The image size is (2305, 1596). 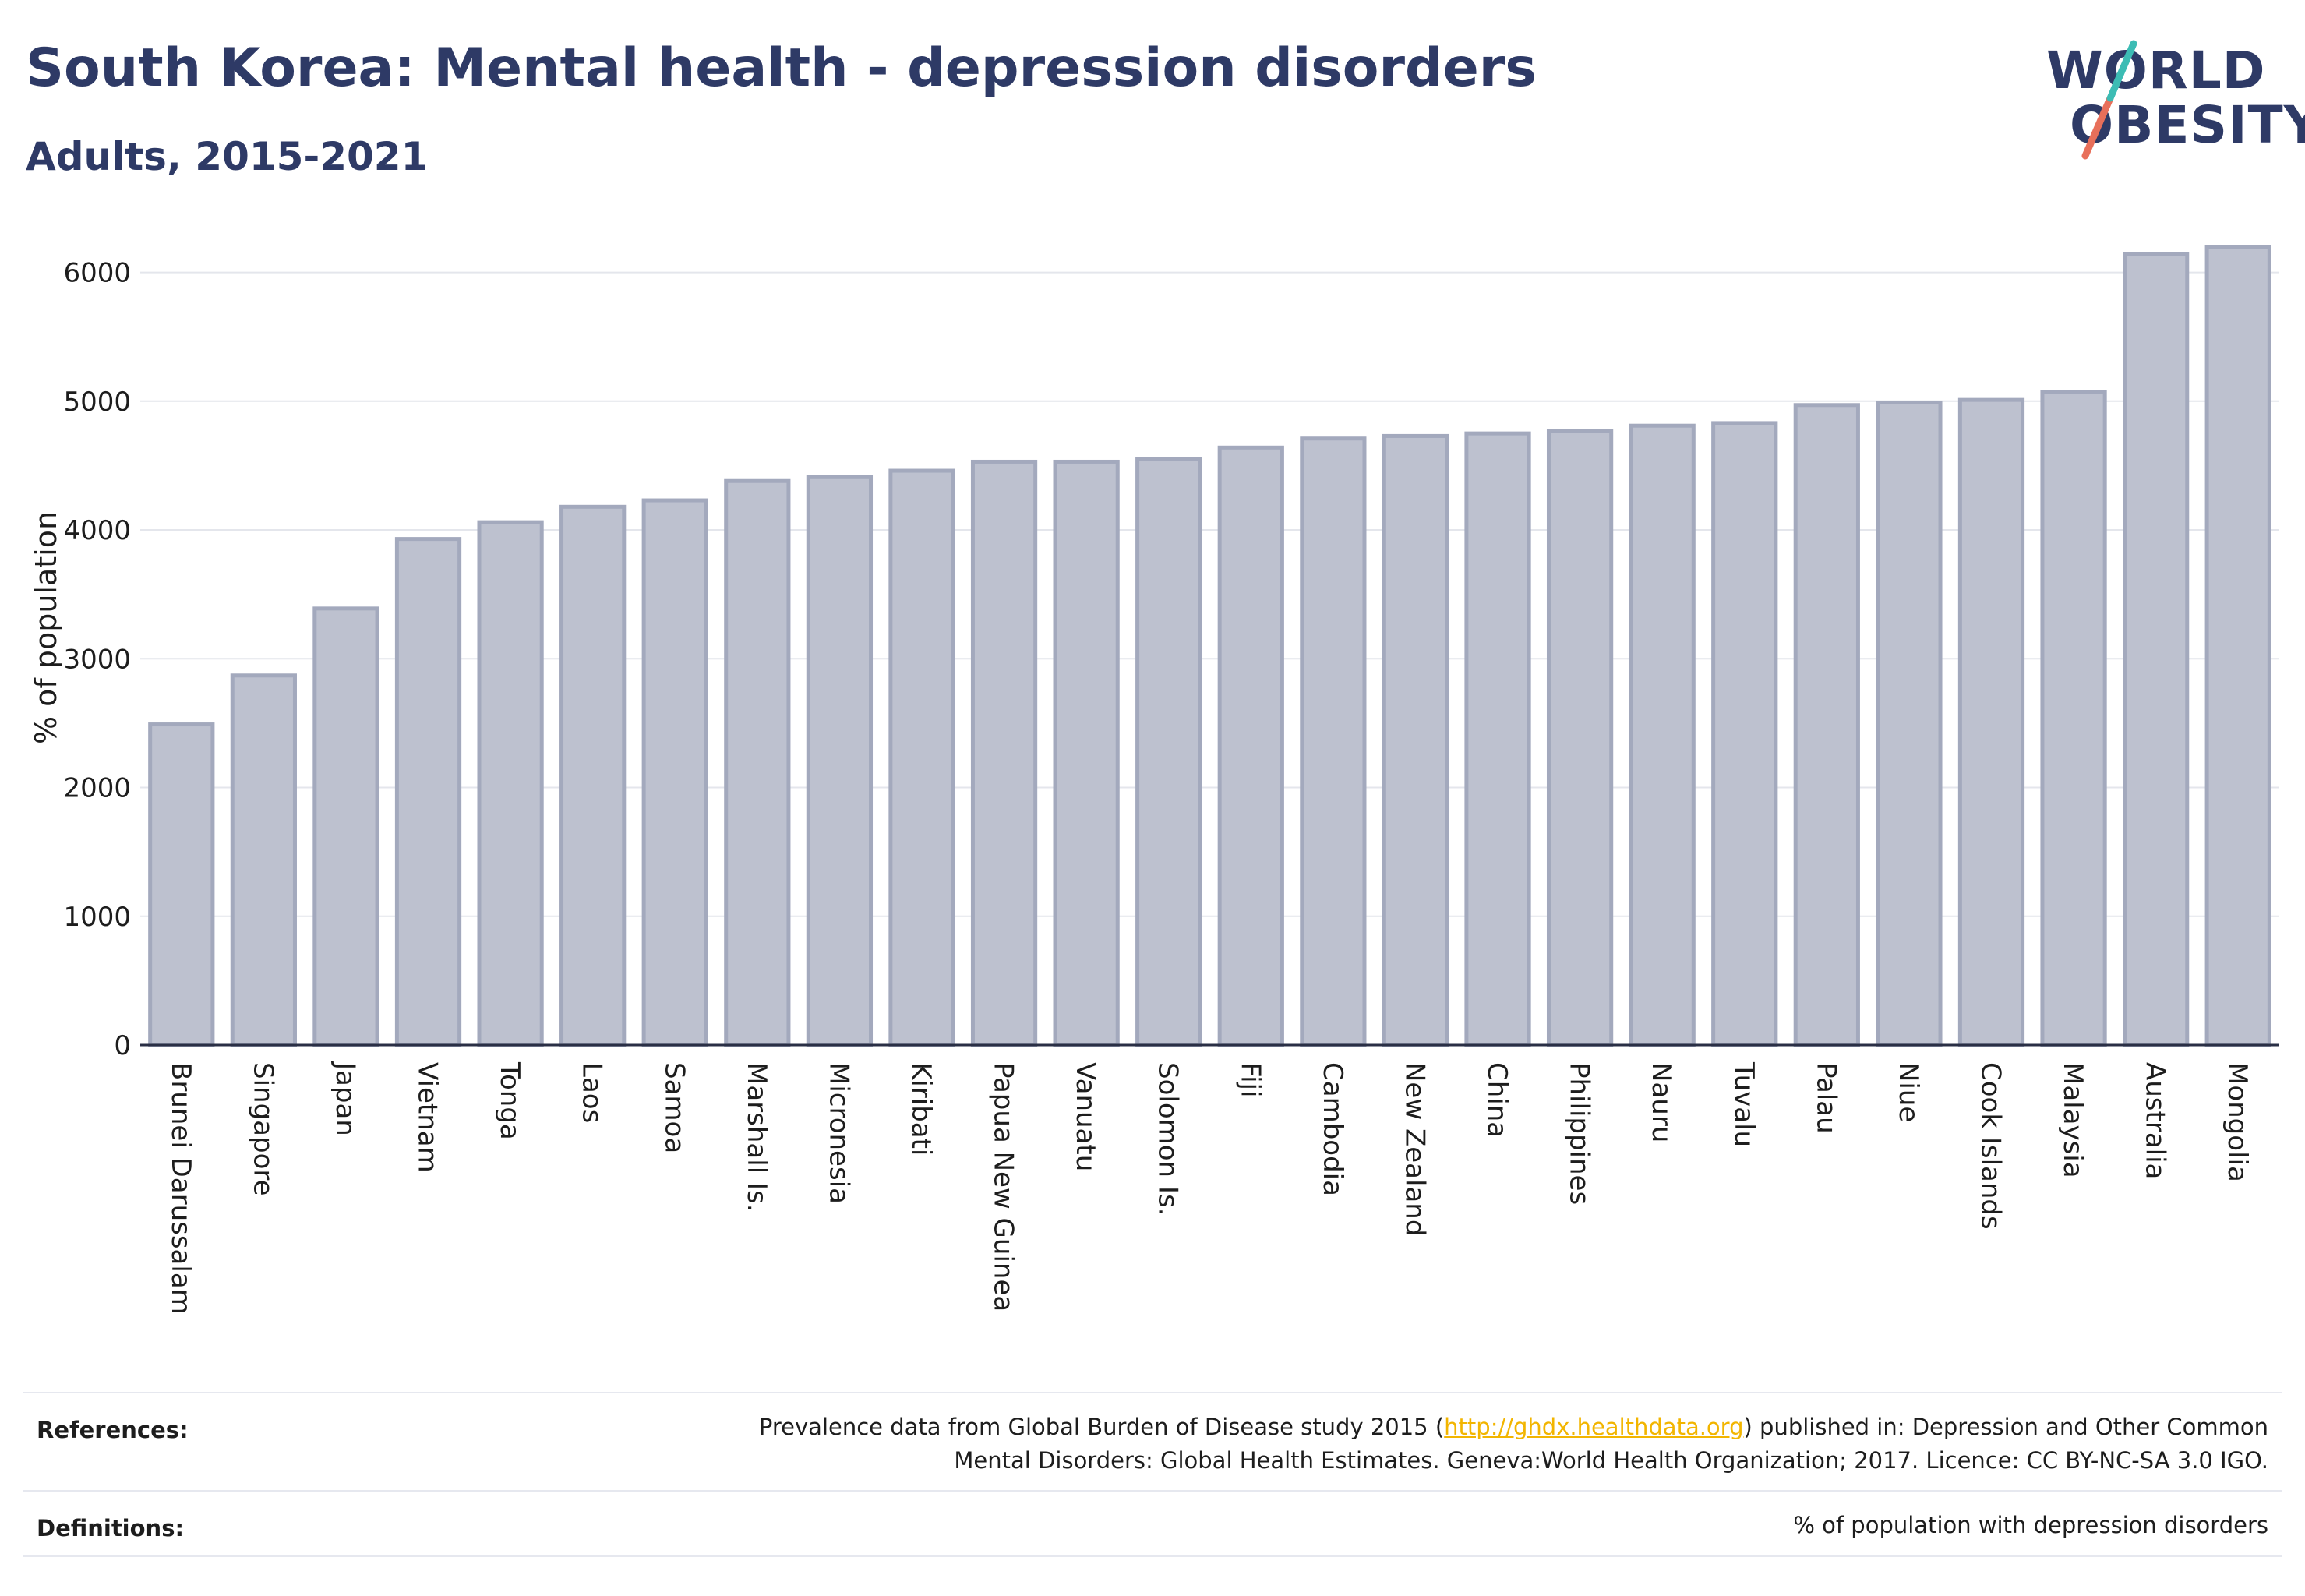 I want to click on x-tick-label: China, so click(x=1497, y=1100).